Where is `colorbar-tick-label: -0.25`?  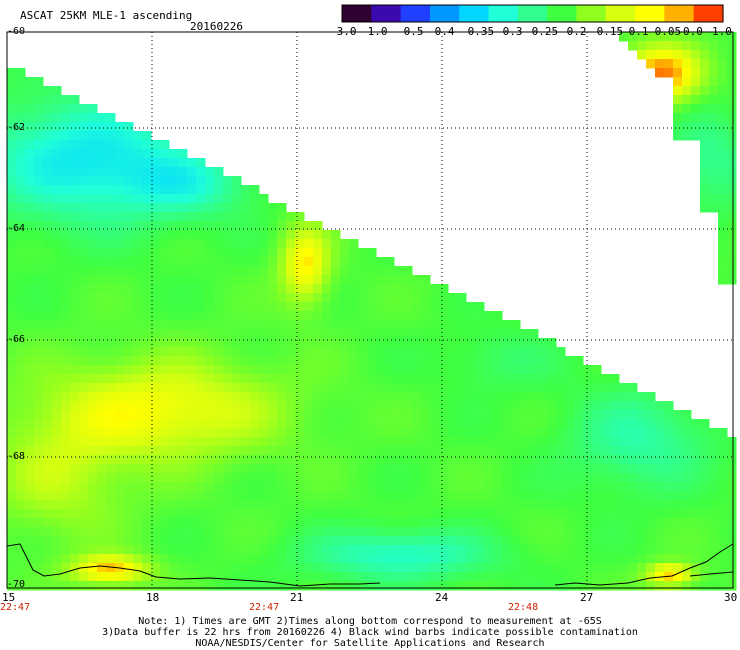 colorbar-tick-label: -0.25 is located at coordinates (542, 31).